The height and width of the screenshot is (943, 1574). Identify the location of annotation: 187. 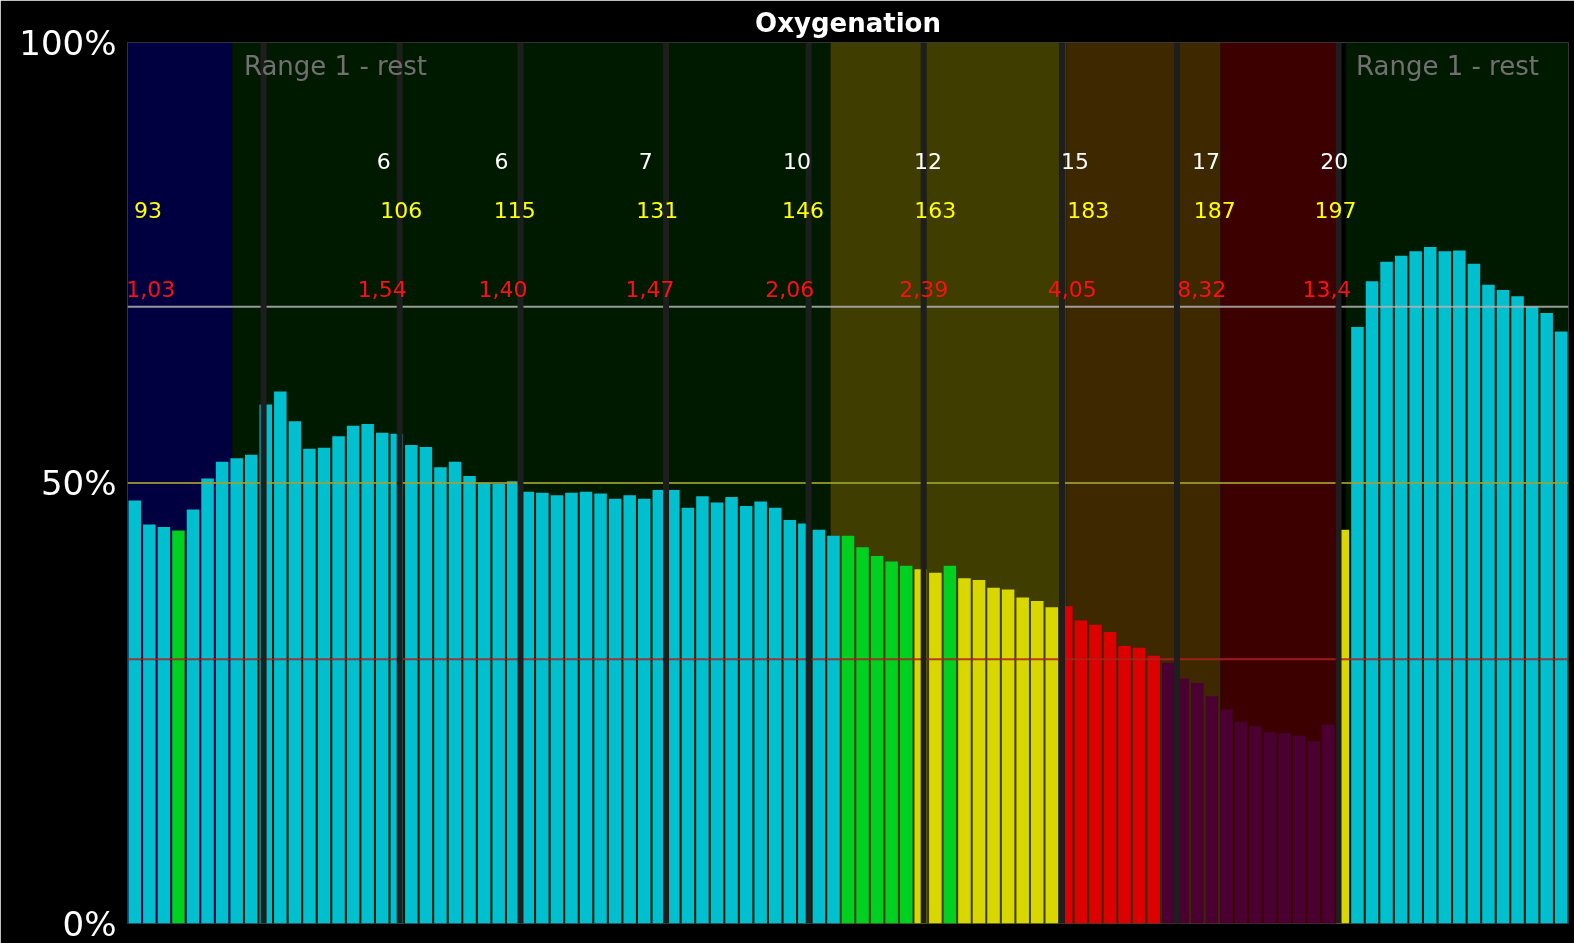
(1214, 210).